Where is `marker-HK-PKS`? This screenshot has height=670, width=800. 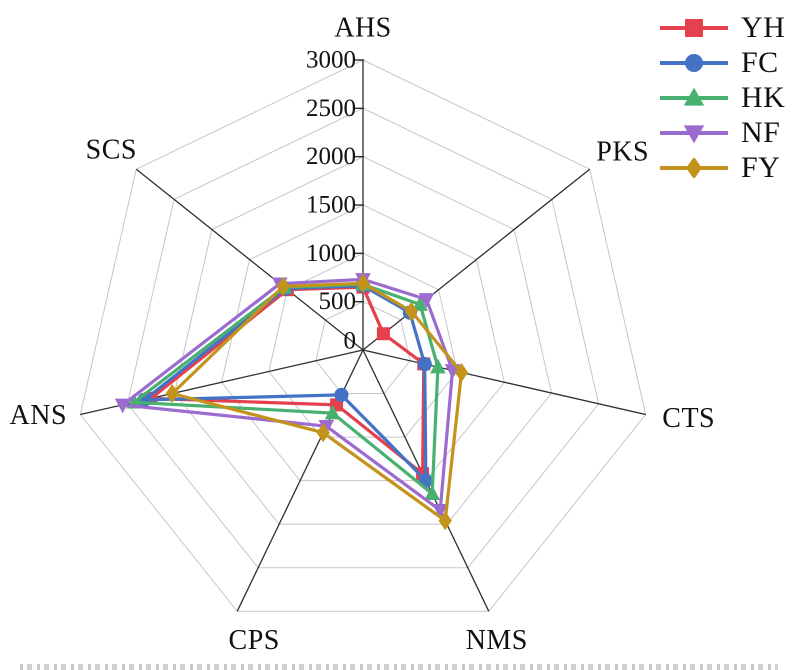
marker-HK-PKS is located at coordinates (420, 303).